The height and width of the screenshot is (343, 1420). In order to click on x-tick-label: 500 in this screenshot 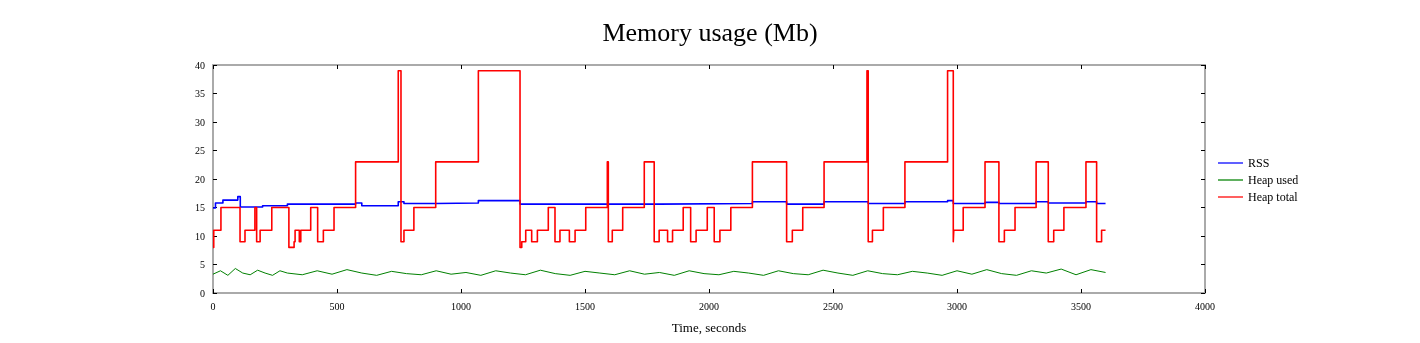, I will do `click(337, 306)`.